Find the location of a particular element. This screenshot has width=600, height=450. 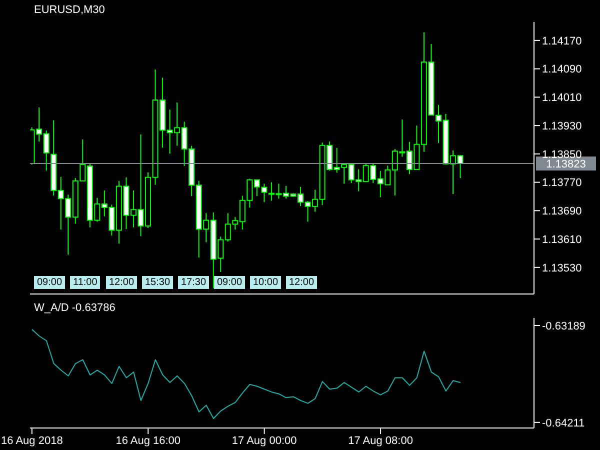

chart-title: EURUSD,M30 is located at coordinates (69, 10).